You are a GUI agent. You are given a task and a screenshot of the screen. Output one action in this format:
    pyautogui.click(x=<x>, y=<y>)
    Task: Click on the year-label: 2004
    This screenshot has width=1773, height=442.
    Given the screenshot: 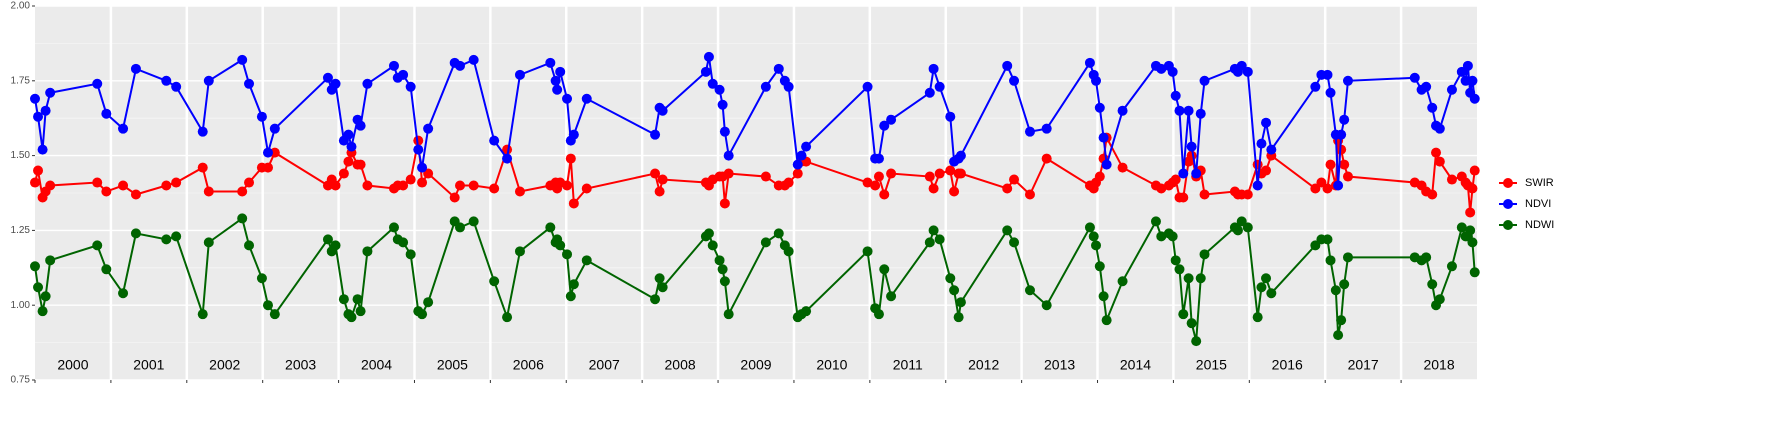 What is the action you would take?
    pyautogui.click(x=376, y=365)
    